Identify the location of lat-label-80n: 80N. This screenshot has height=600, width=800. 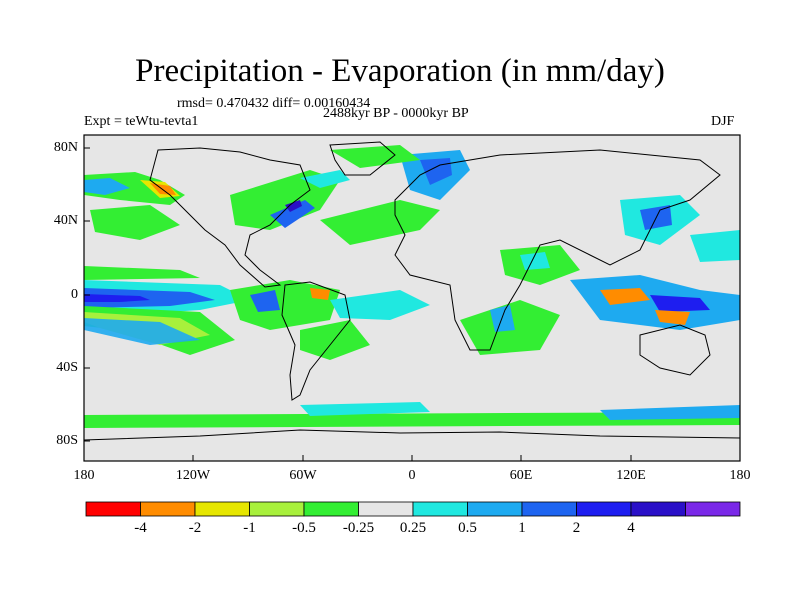
(65, 147).